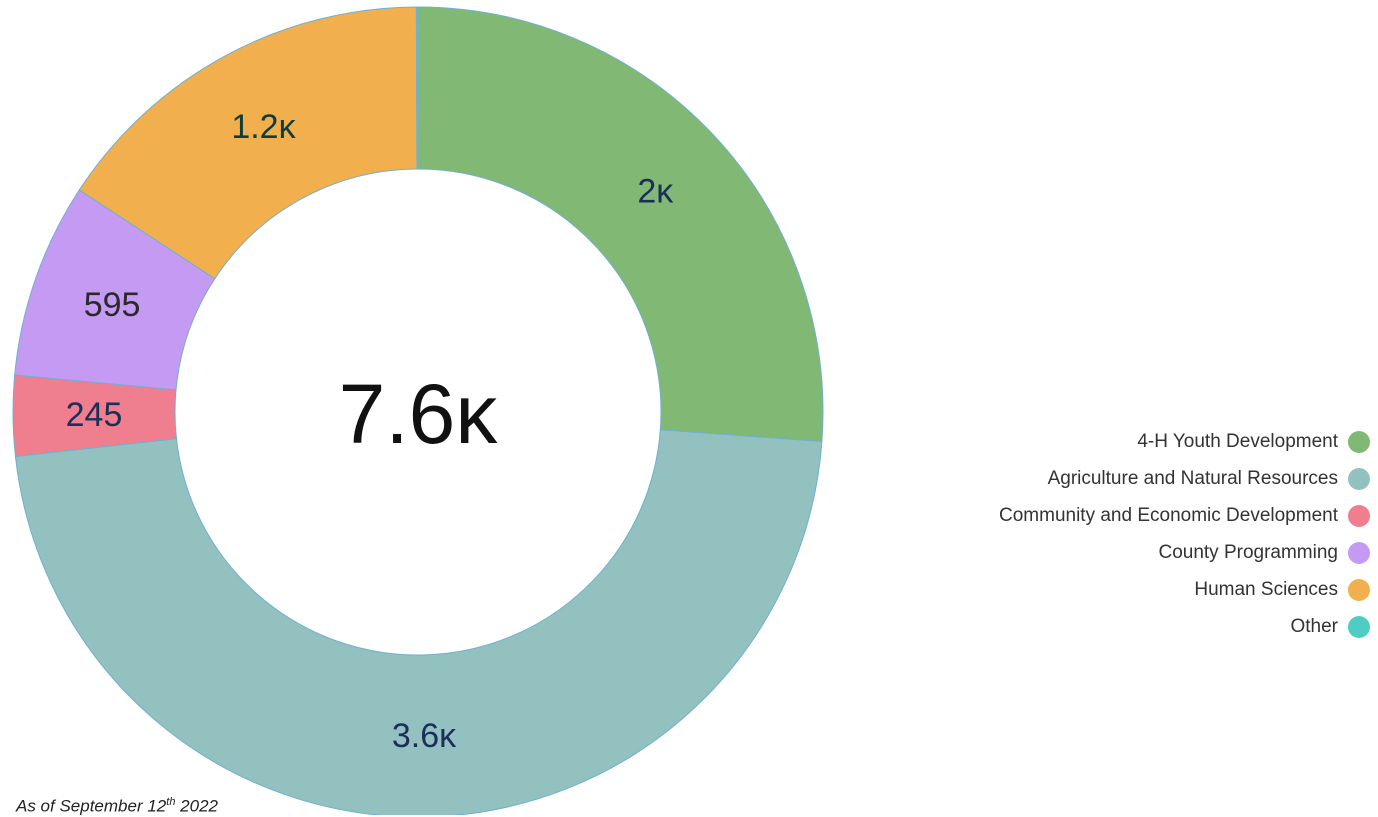 The image size is (1378, 817). What do you see at coordinates (1248, 552) in the screenshot?
I see `legend-label: County Programming` at bounding box center [1248, 552].